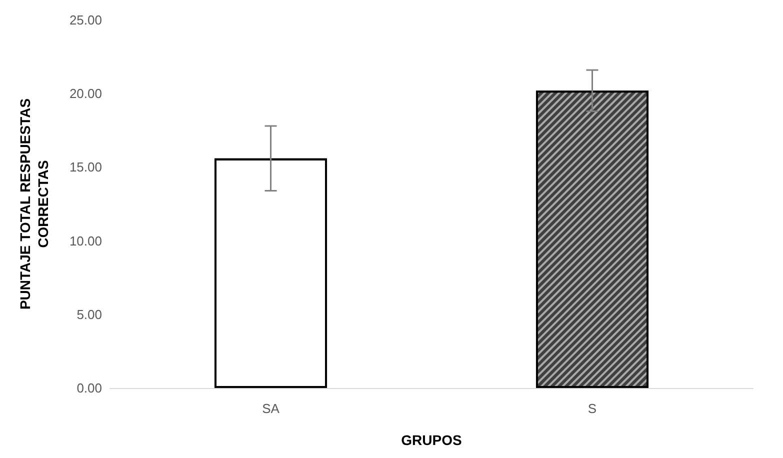  Describe the element at coordinates (85, 94) in the screenshot. I see `y-tick-label: 20.00` at that location.